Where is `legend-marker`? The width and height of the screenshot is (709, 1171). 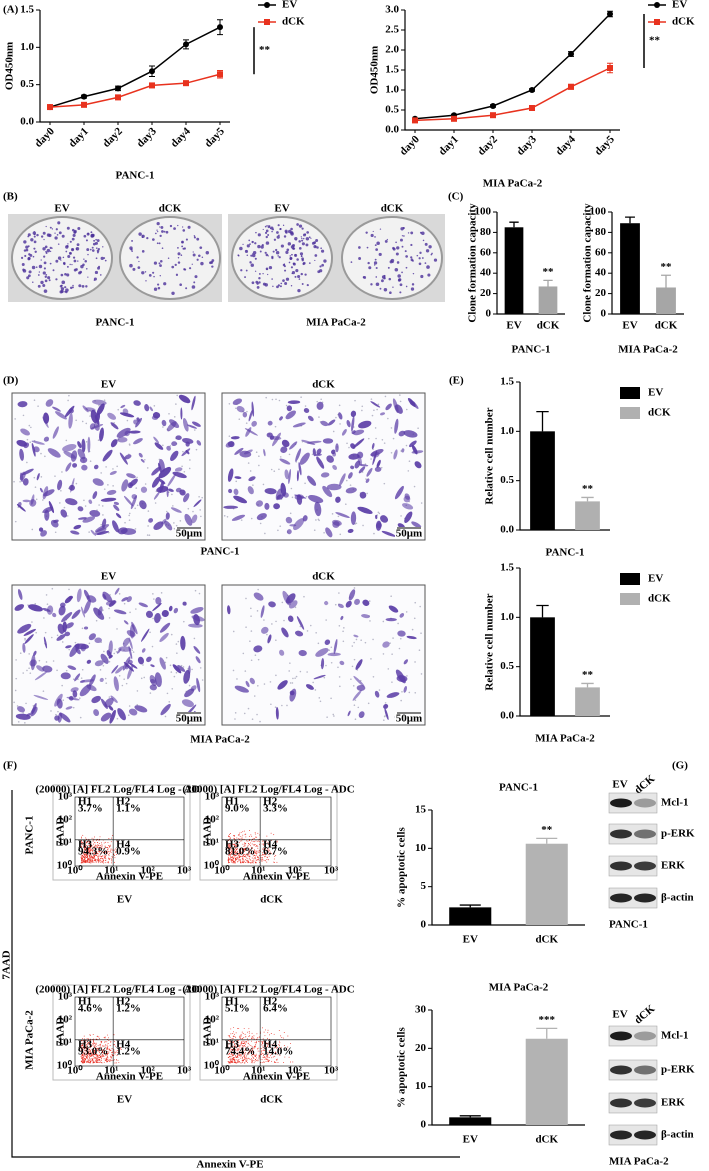 legend-marker is located at coordinates (267, 22).